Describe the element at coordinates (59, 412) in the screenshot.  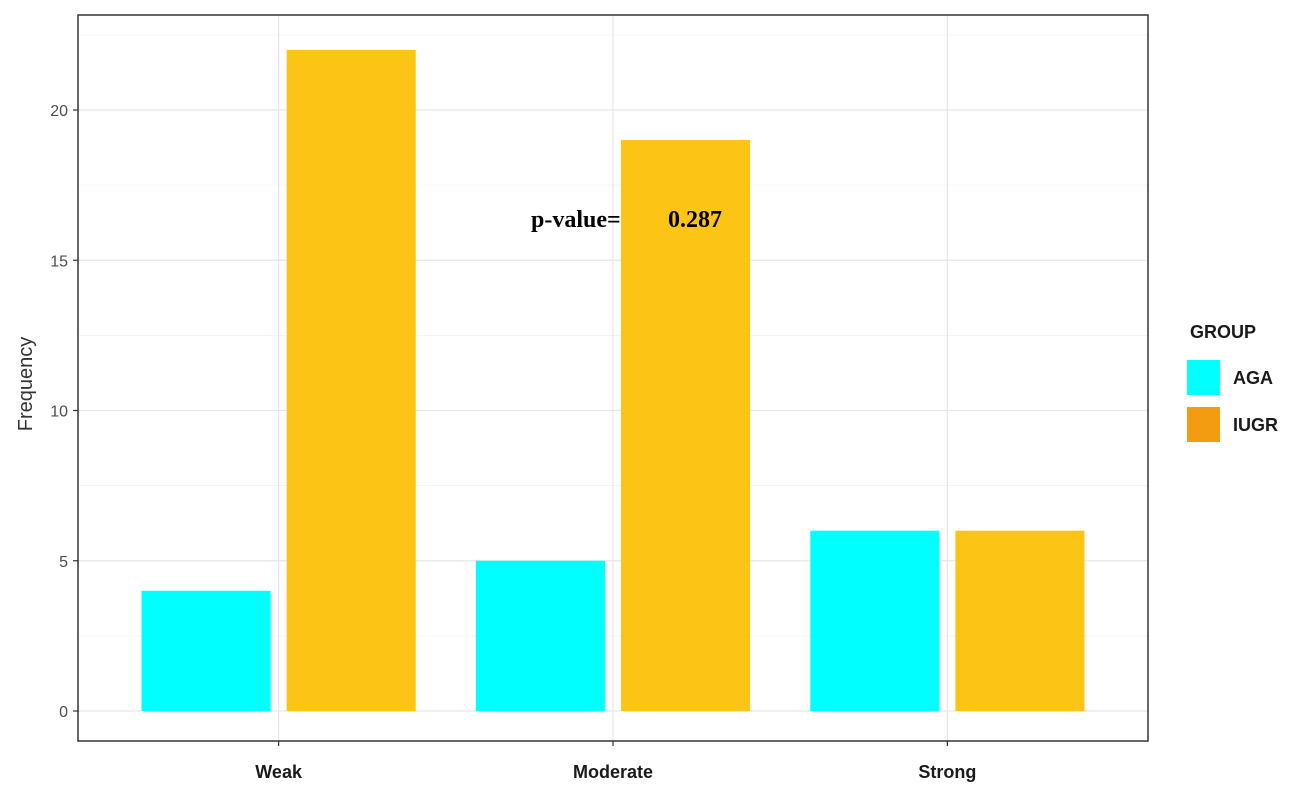
I see `y-tick-label: 10` at that location.